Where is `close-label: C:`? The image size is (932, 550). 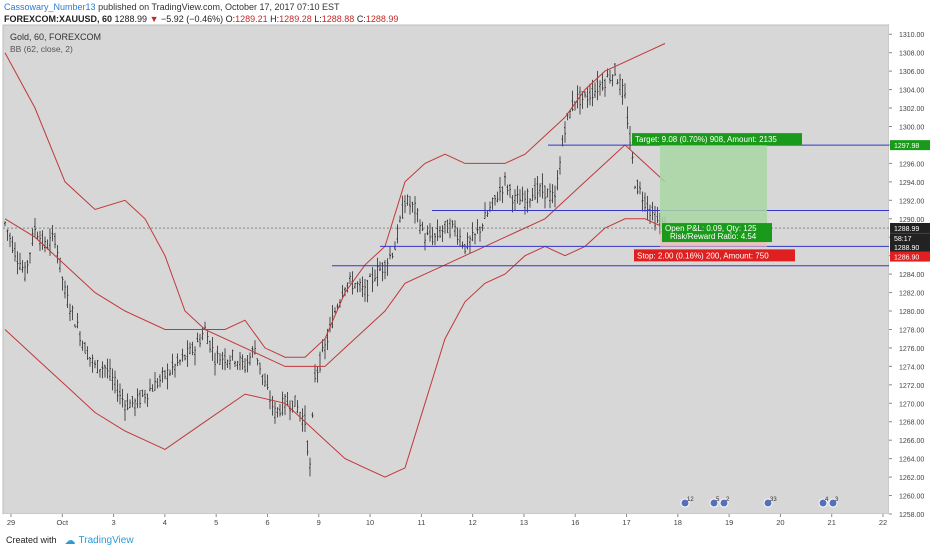
close-label: C: is located at coordinates (361, 19).